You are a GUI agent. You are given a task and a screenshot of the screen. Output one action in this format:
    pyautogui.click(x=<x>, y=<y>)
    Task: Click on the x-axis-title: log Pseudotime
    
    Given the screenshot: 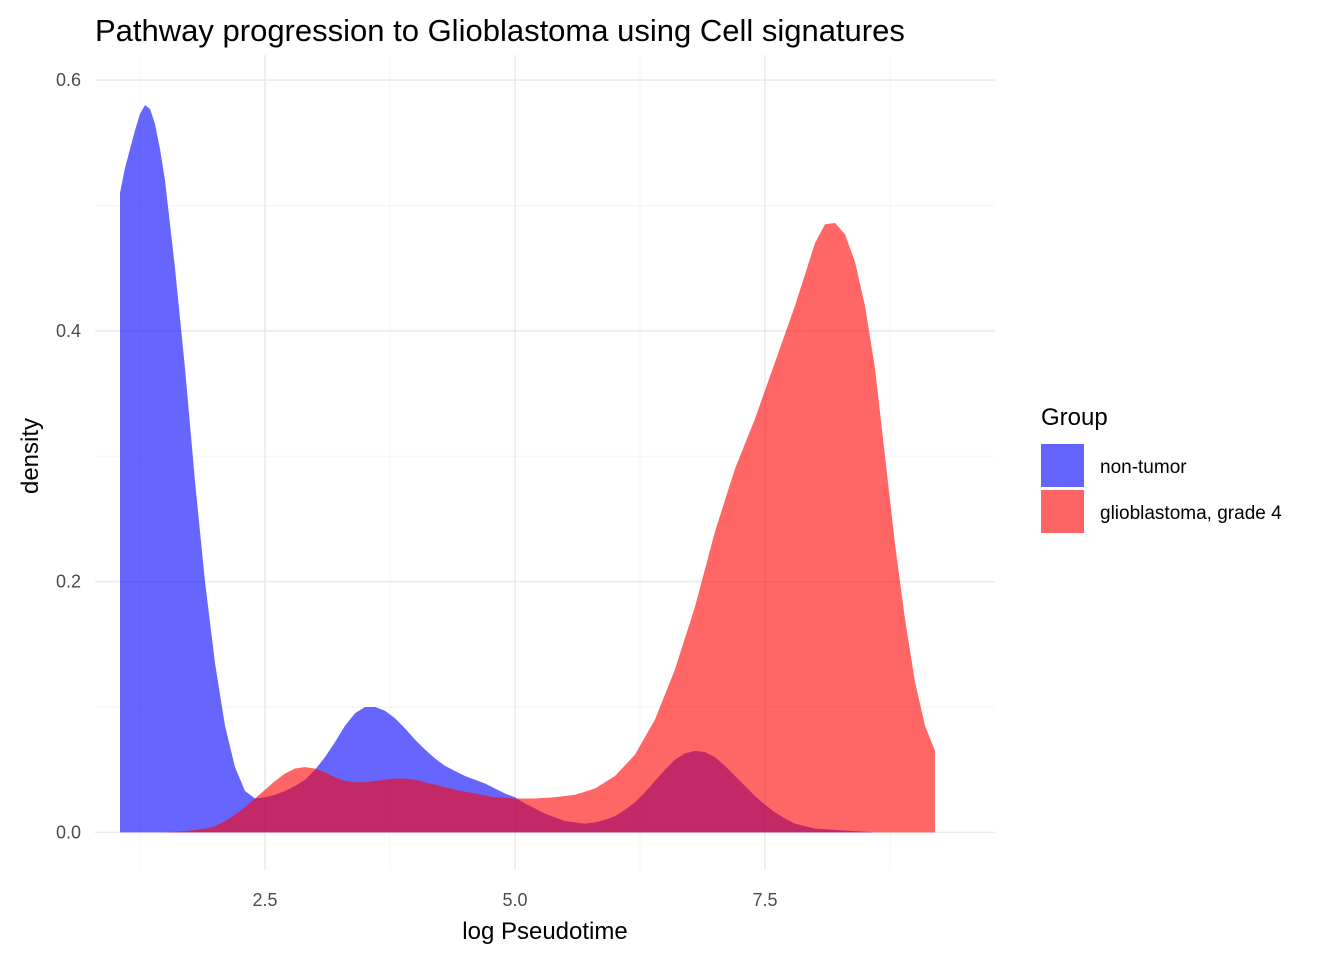 What is the action you would take?
    pyautogui.click(x=544, y=931)
    